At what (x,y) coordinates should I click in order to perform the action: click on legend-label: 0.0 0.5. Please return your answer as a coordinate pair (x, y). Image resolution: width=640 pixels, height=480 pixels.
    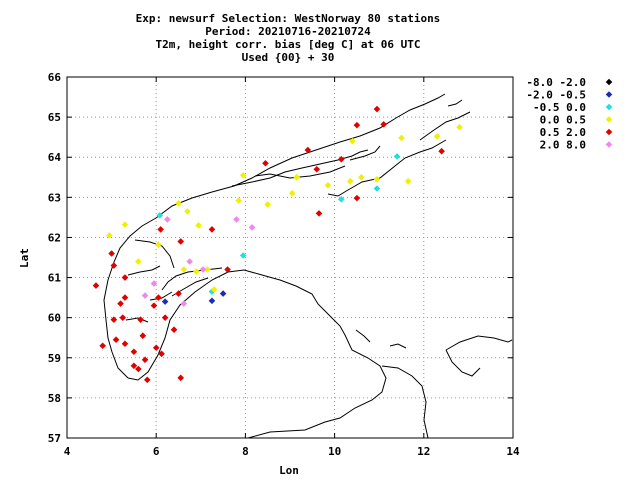
    Looking at the image, I should click on (563, 120).